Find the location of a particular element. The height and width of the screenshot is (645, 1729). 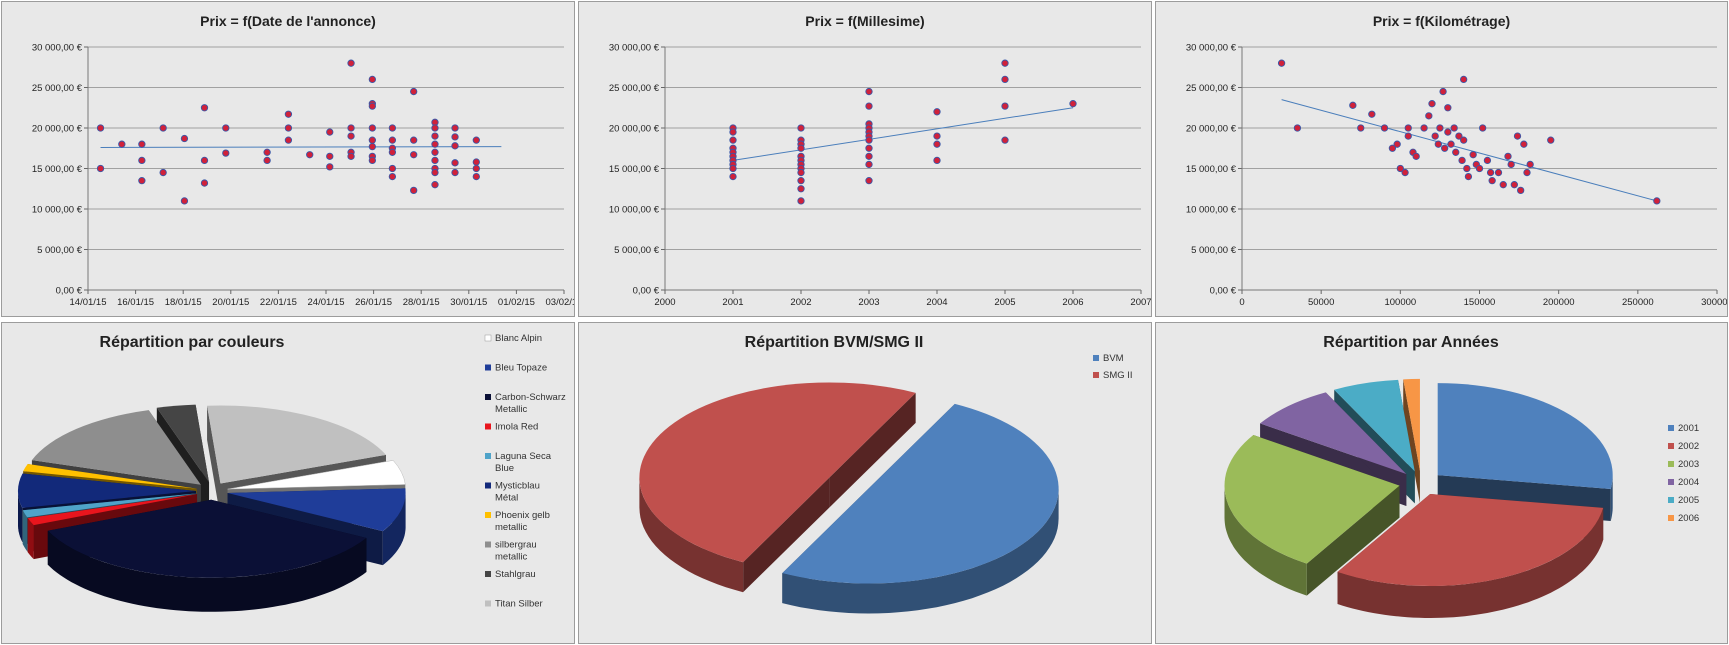

x-tick-label: 2003 is located at coordinates (868, 302).